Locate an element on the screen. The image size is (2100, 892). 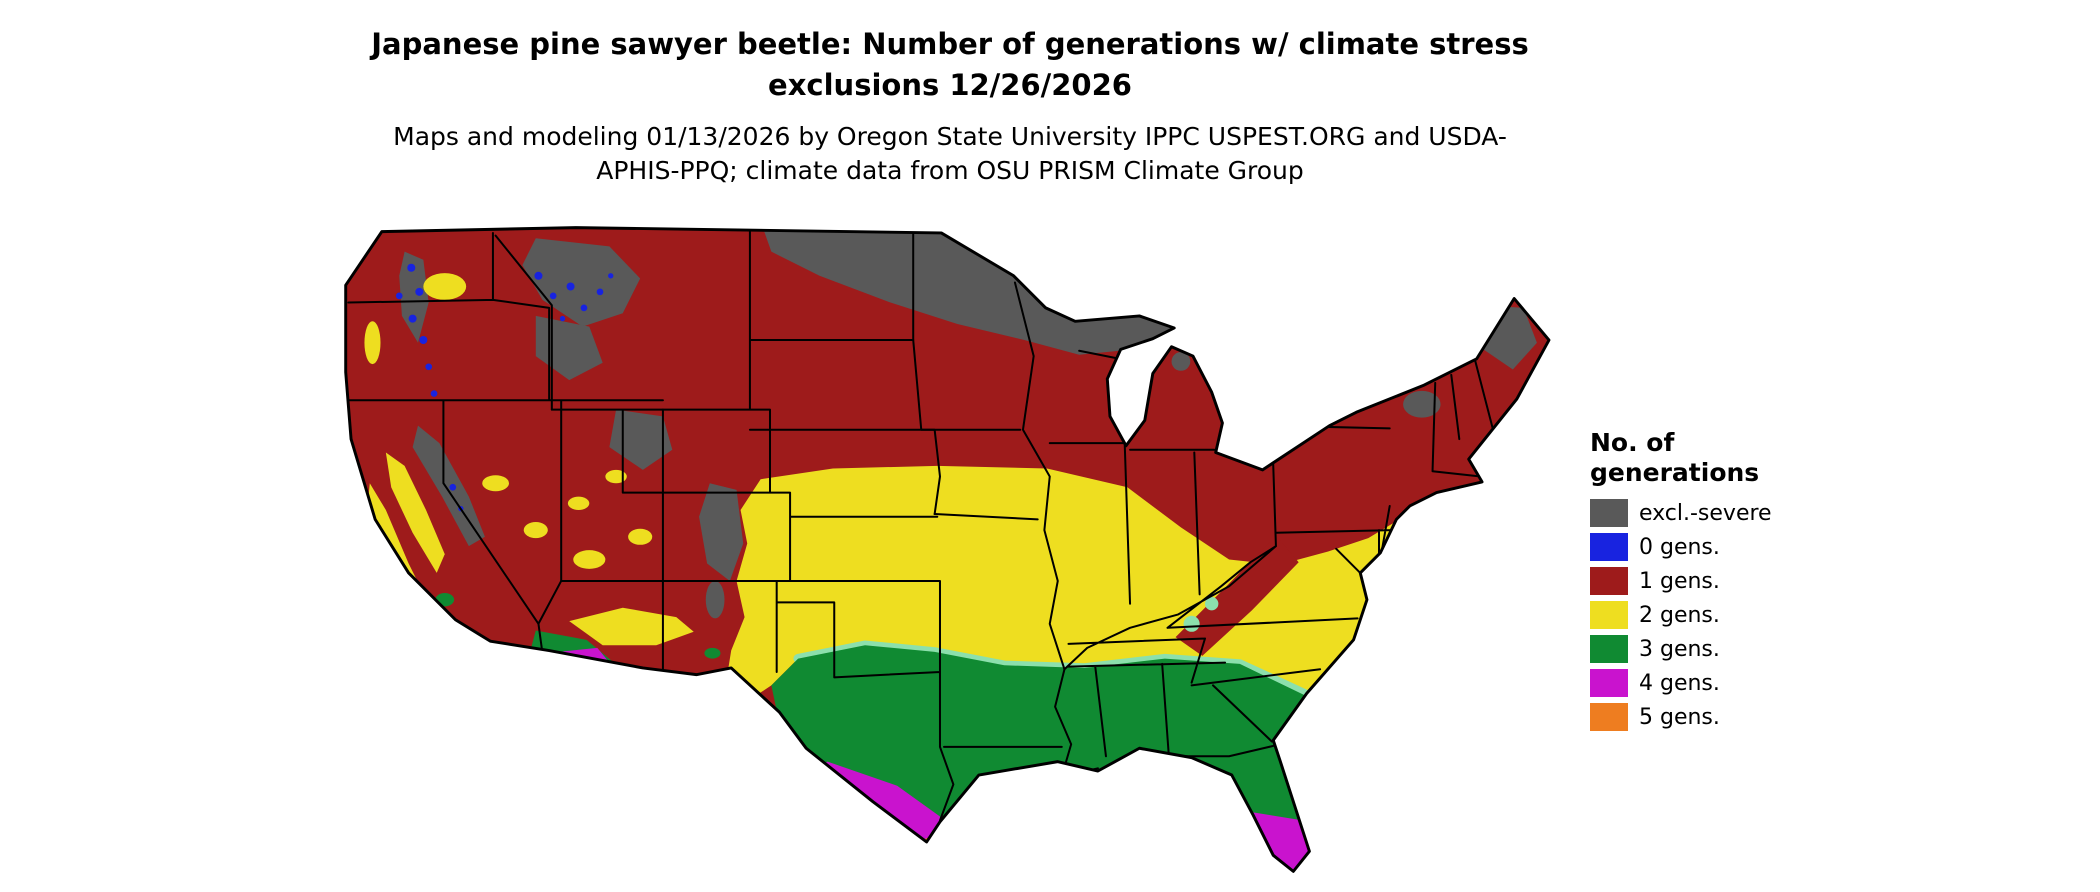
legend-label: 0 gens. is located at coordinates (1679, 547).